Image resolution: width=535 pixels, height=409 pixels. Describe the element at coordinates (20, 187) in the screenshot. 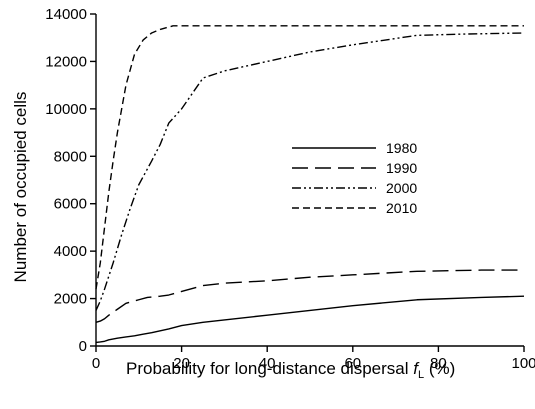

I see `y-axis-title: Number of occupied cells` at that location.